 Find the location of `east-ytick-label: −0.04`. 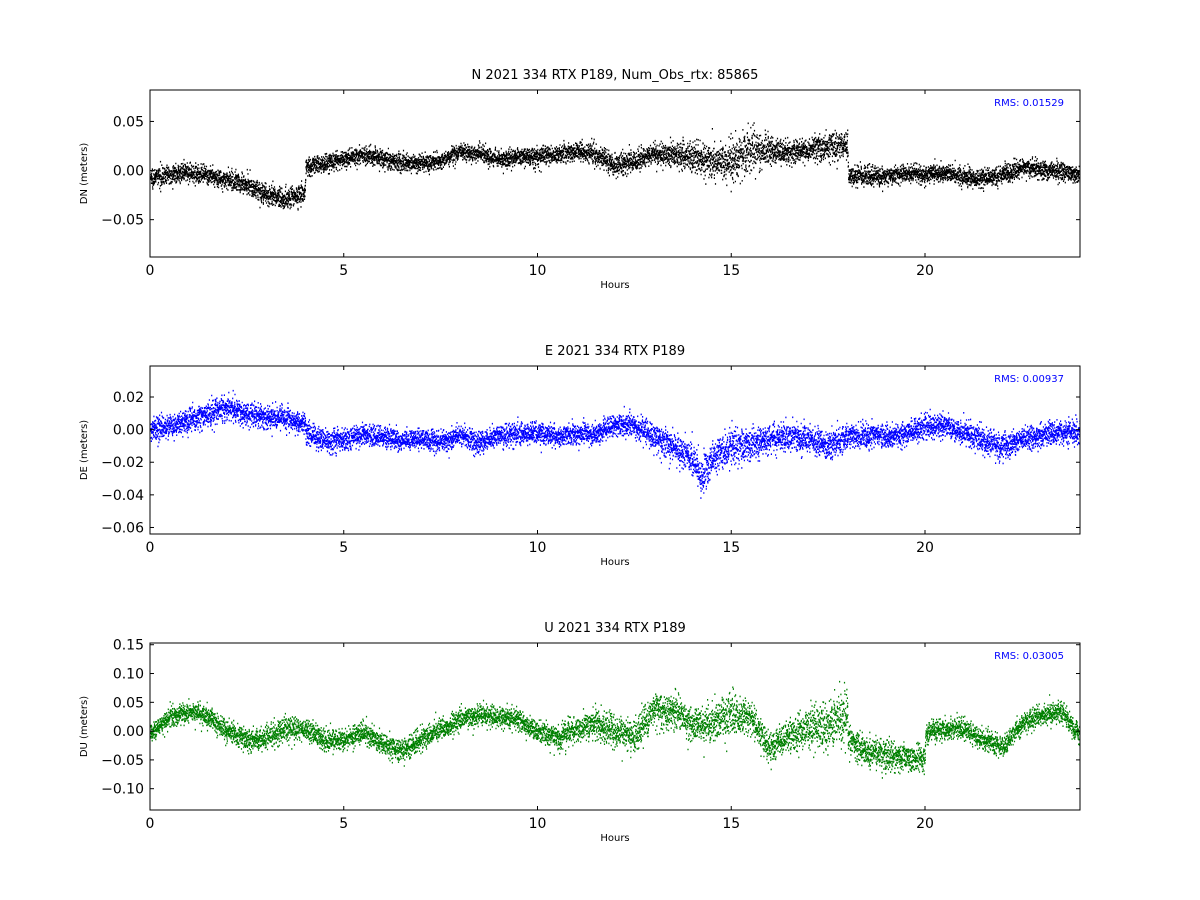

east-ytick-label: −0.04 is located at coordinates (122, 496).